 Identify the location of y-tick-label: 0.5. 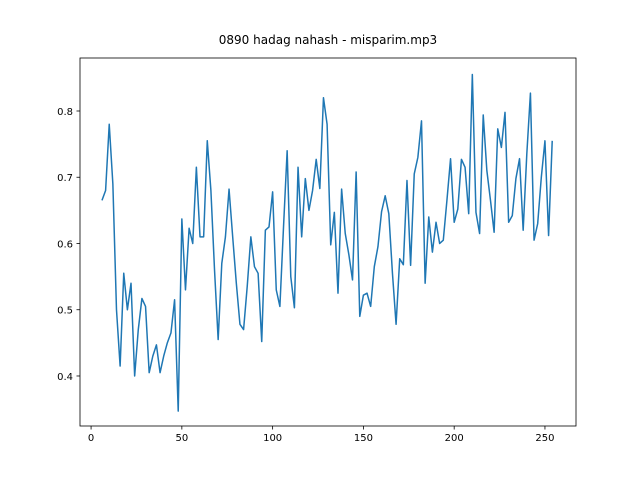
(65, 311).